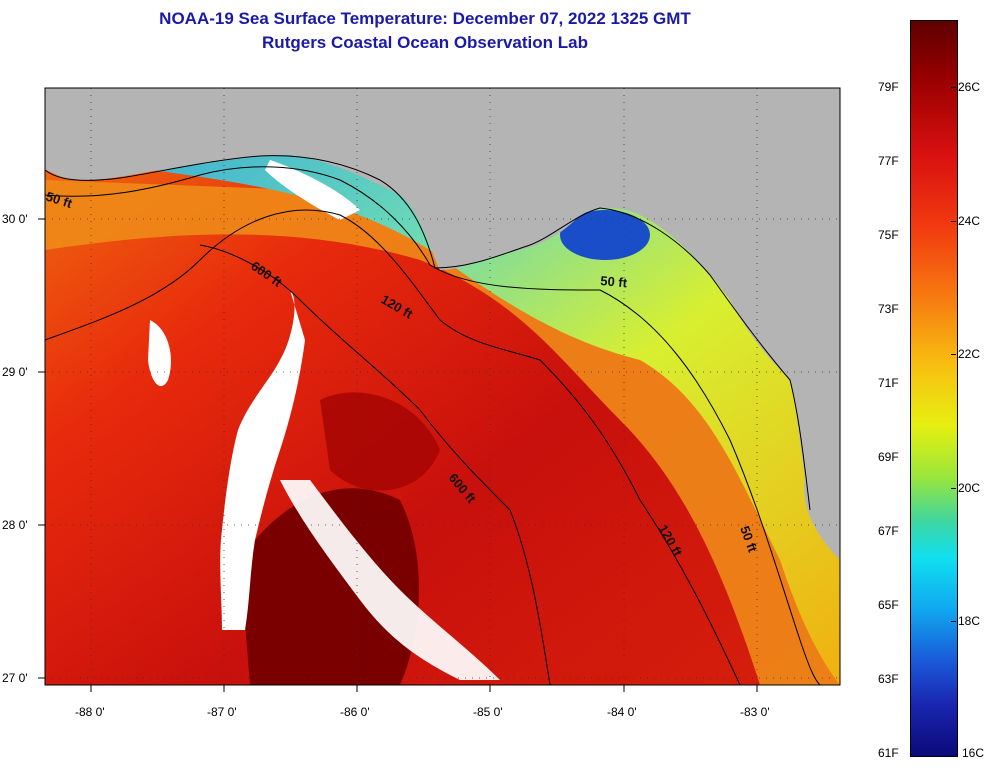 The height and width of the screenshot is (770, 992). Describe the element at coordinates (15, 525) in the screenshot. I see `lat-tick-28: 28 0'` at that location.